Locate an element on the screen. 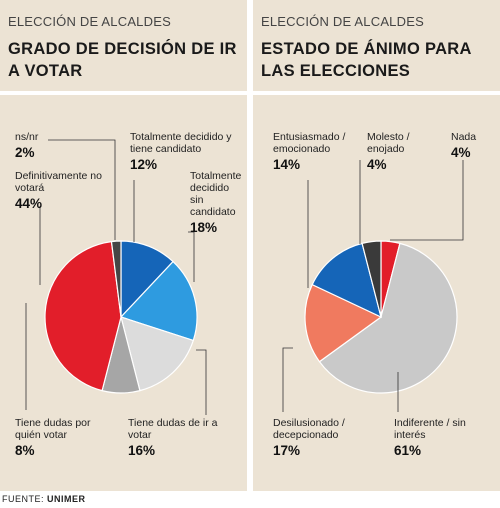 The image size is (500, 508). slice-label-text: Desilusionado / decepcionado is located at coordinates (309, 429).